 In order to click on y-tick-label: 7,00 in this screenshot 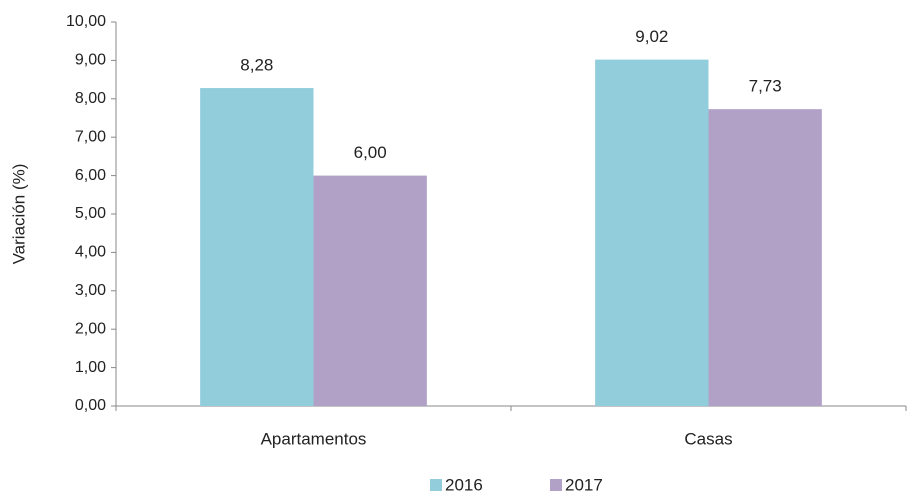, I will do `click(90, 136)`.